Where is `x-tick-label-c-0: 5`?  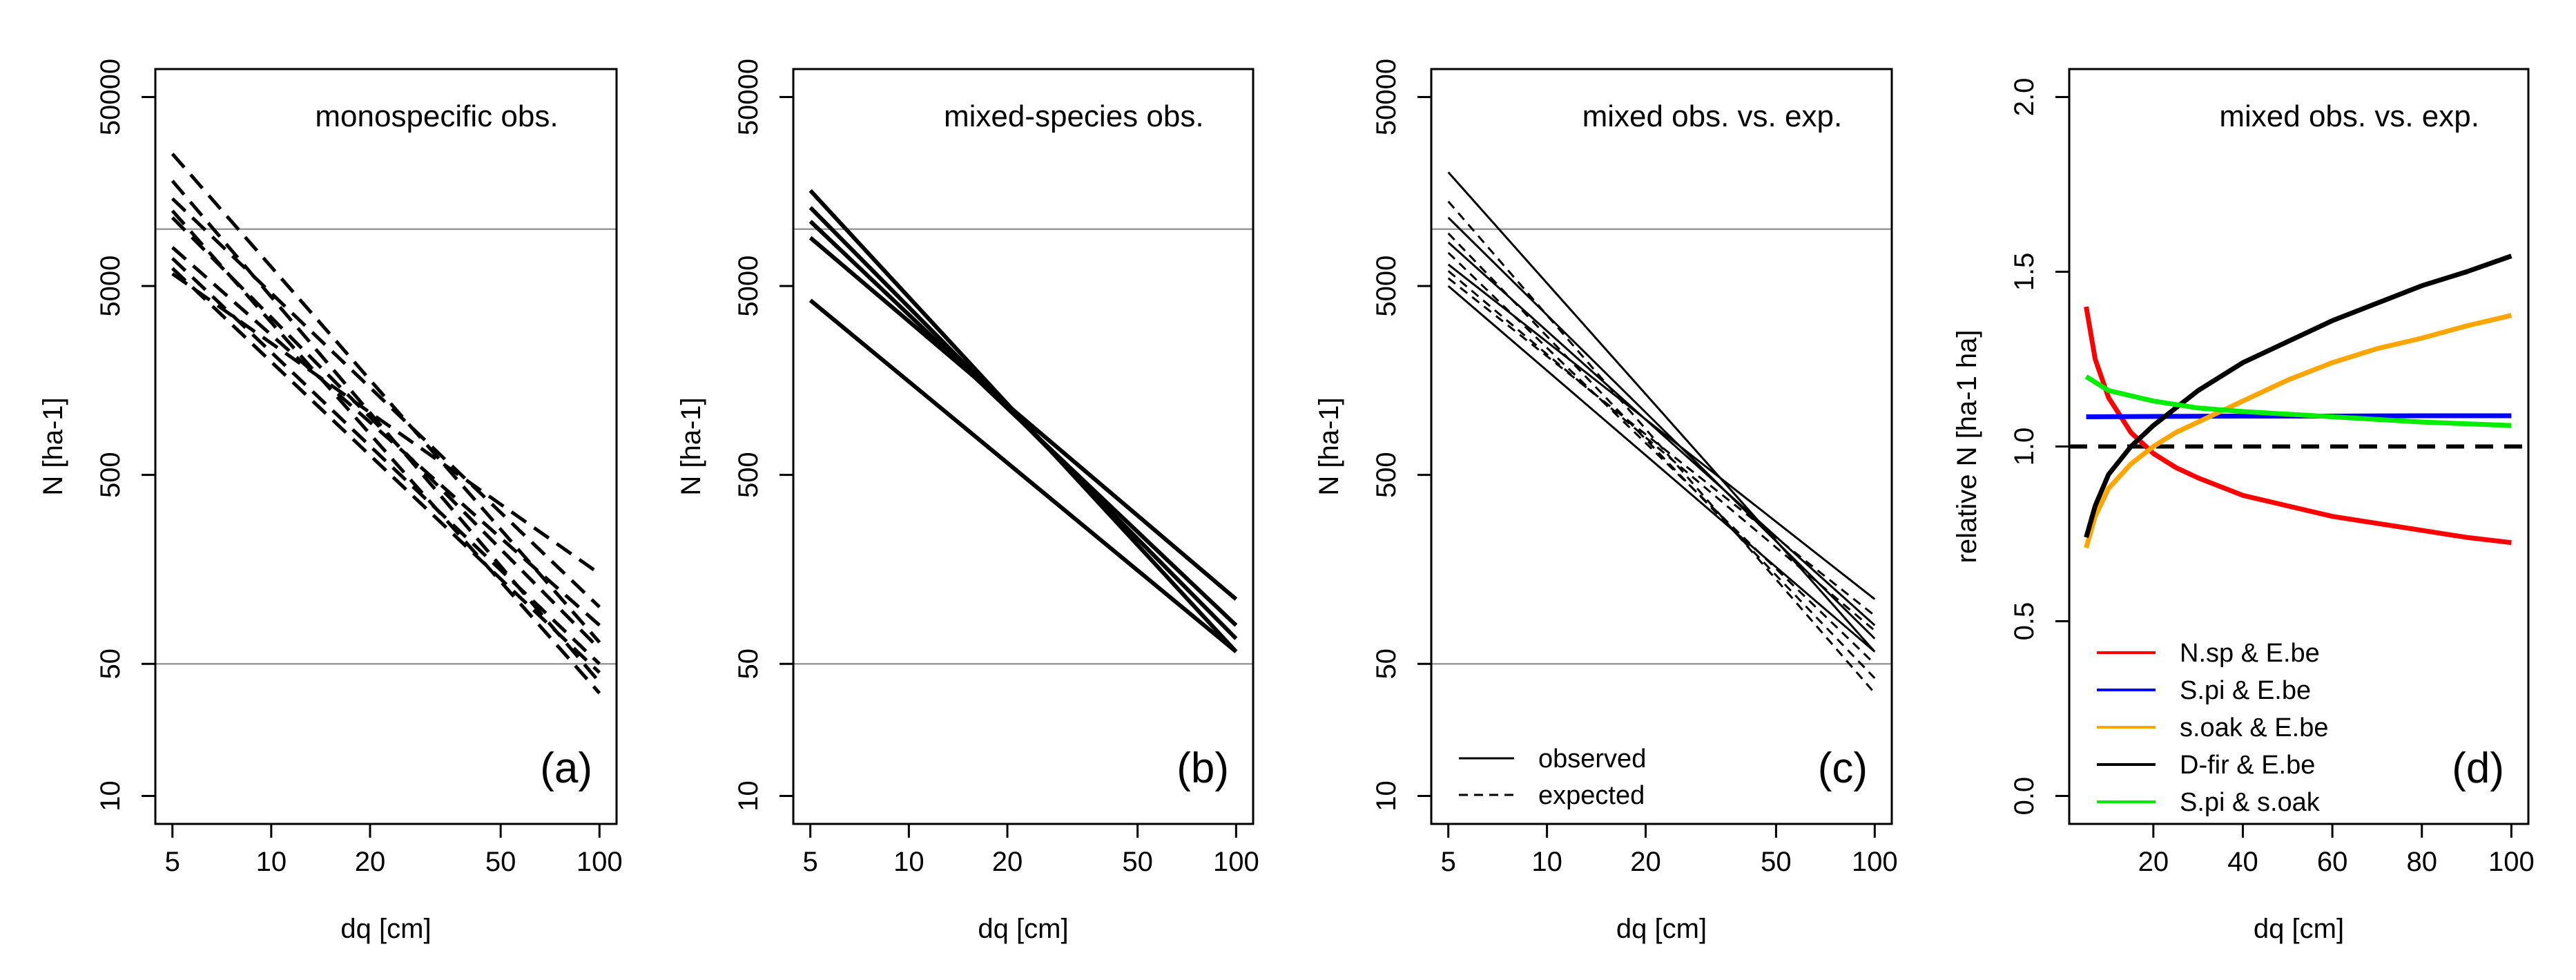 x-tick-label-c-0: 5 is located at coordinates (1449, 862).